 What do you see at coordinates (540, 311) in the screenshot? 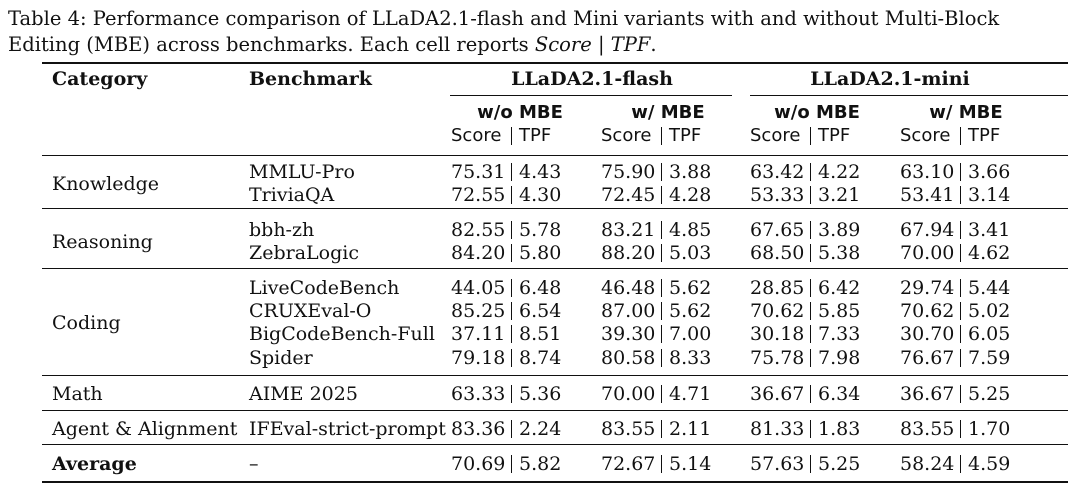
I see `flash-wo-tpf-cell: 6.54` at bounding box center [540, 311].